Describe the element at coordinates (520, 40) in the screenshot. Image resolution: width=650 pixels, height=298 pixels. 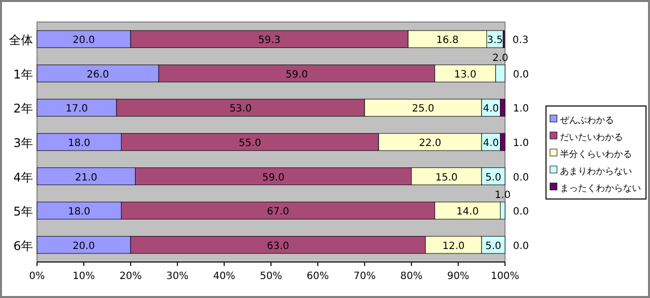
I see `data-label: 0.3` at that location.